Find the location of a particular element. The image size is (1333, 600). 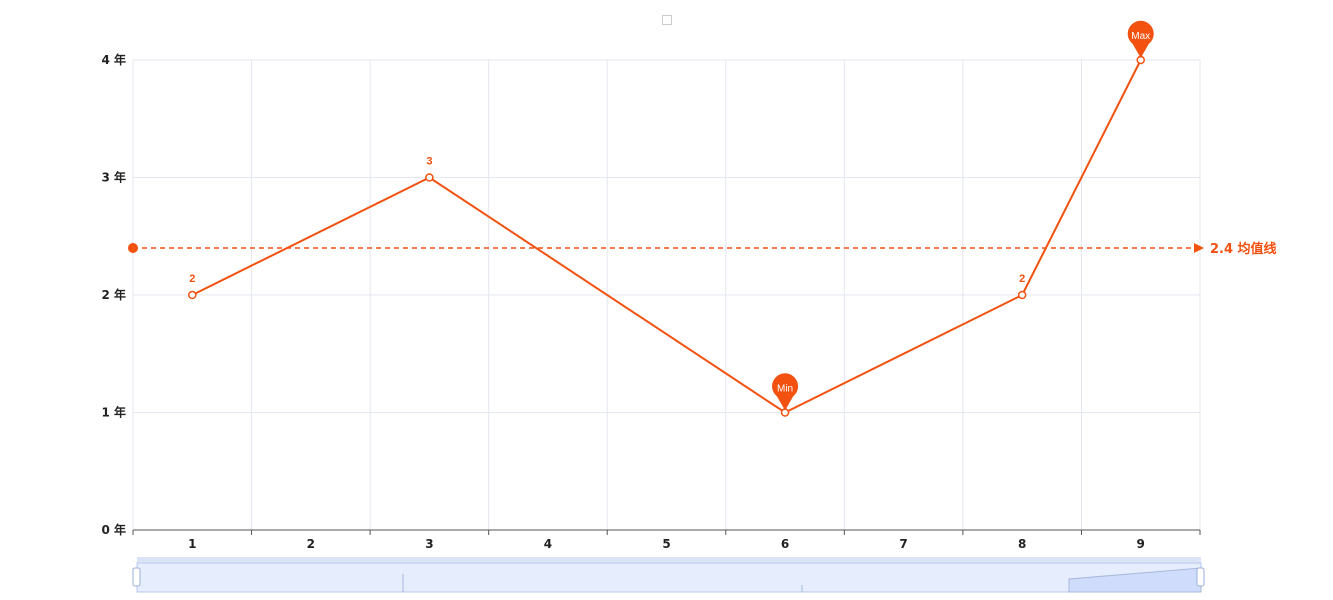

x-tick-label: 8 is located at coordinates (1022, 544).